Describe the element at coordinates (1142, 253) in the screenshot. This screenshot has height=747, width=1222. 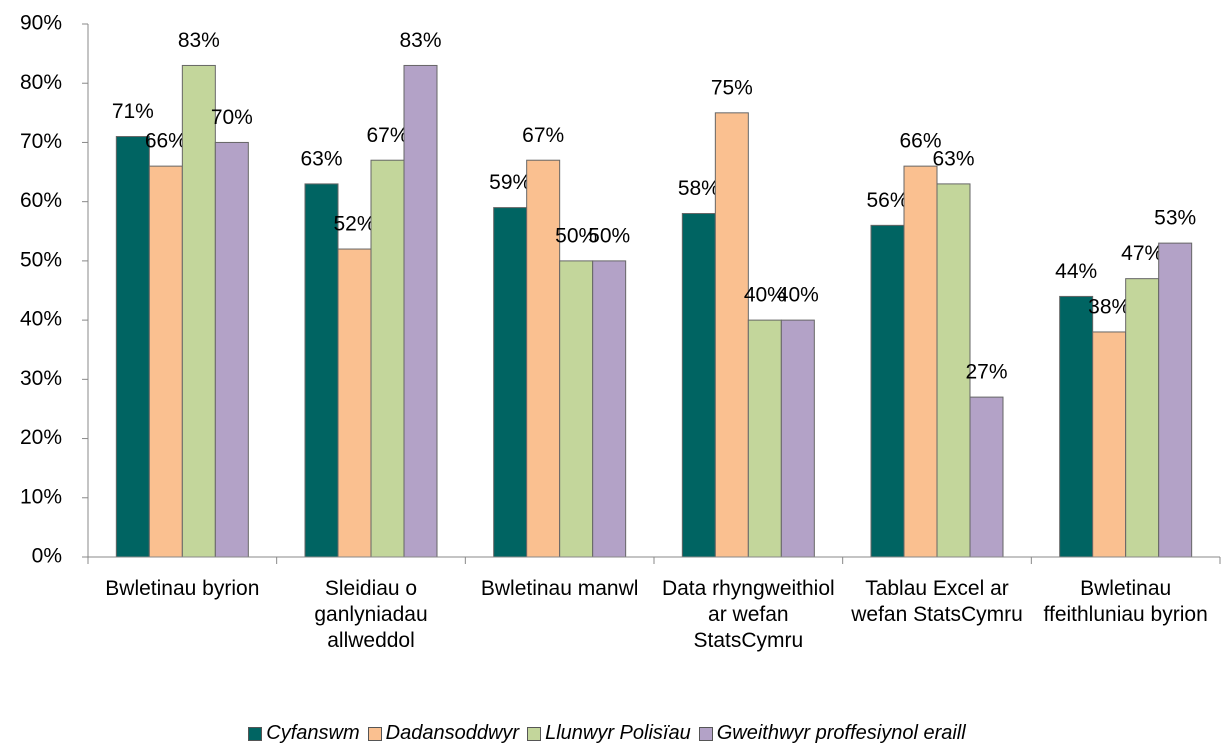
I see `data-label: 47%` at that location.